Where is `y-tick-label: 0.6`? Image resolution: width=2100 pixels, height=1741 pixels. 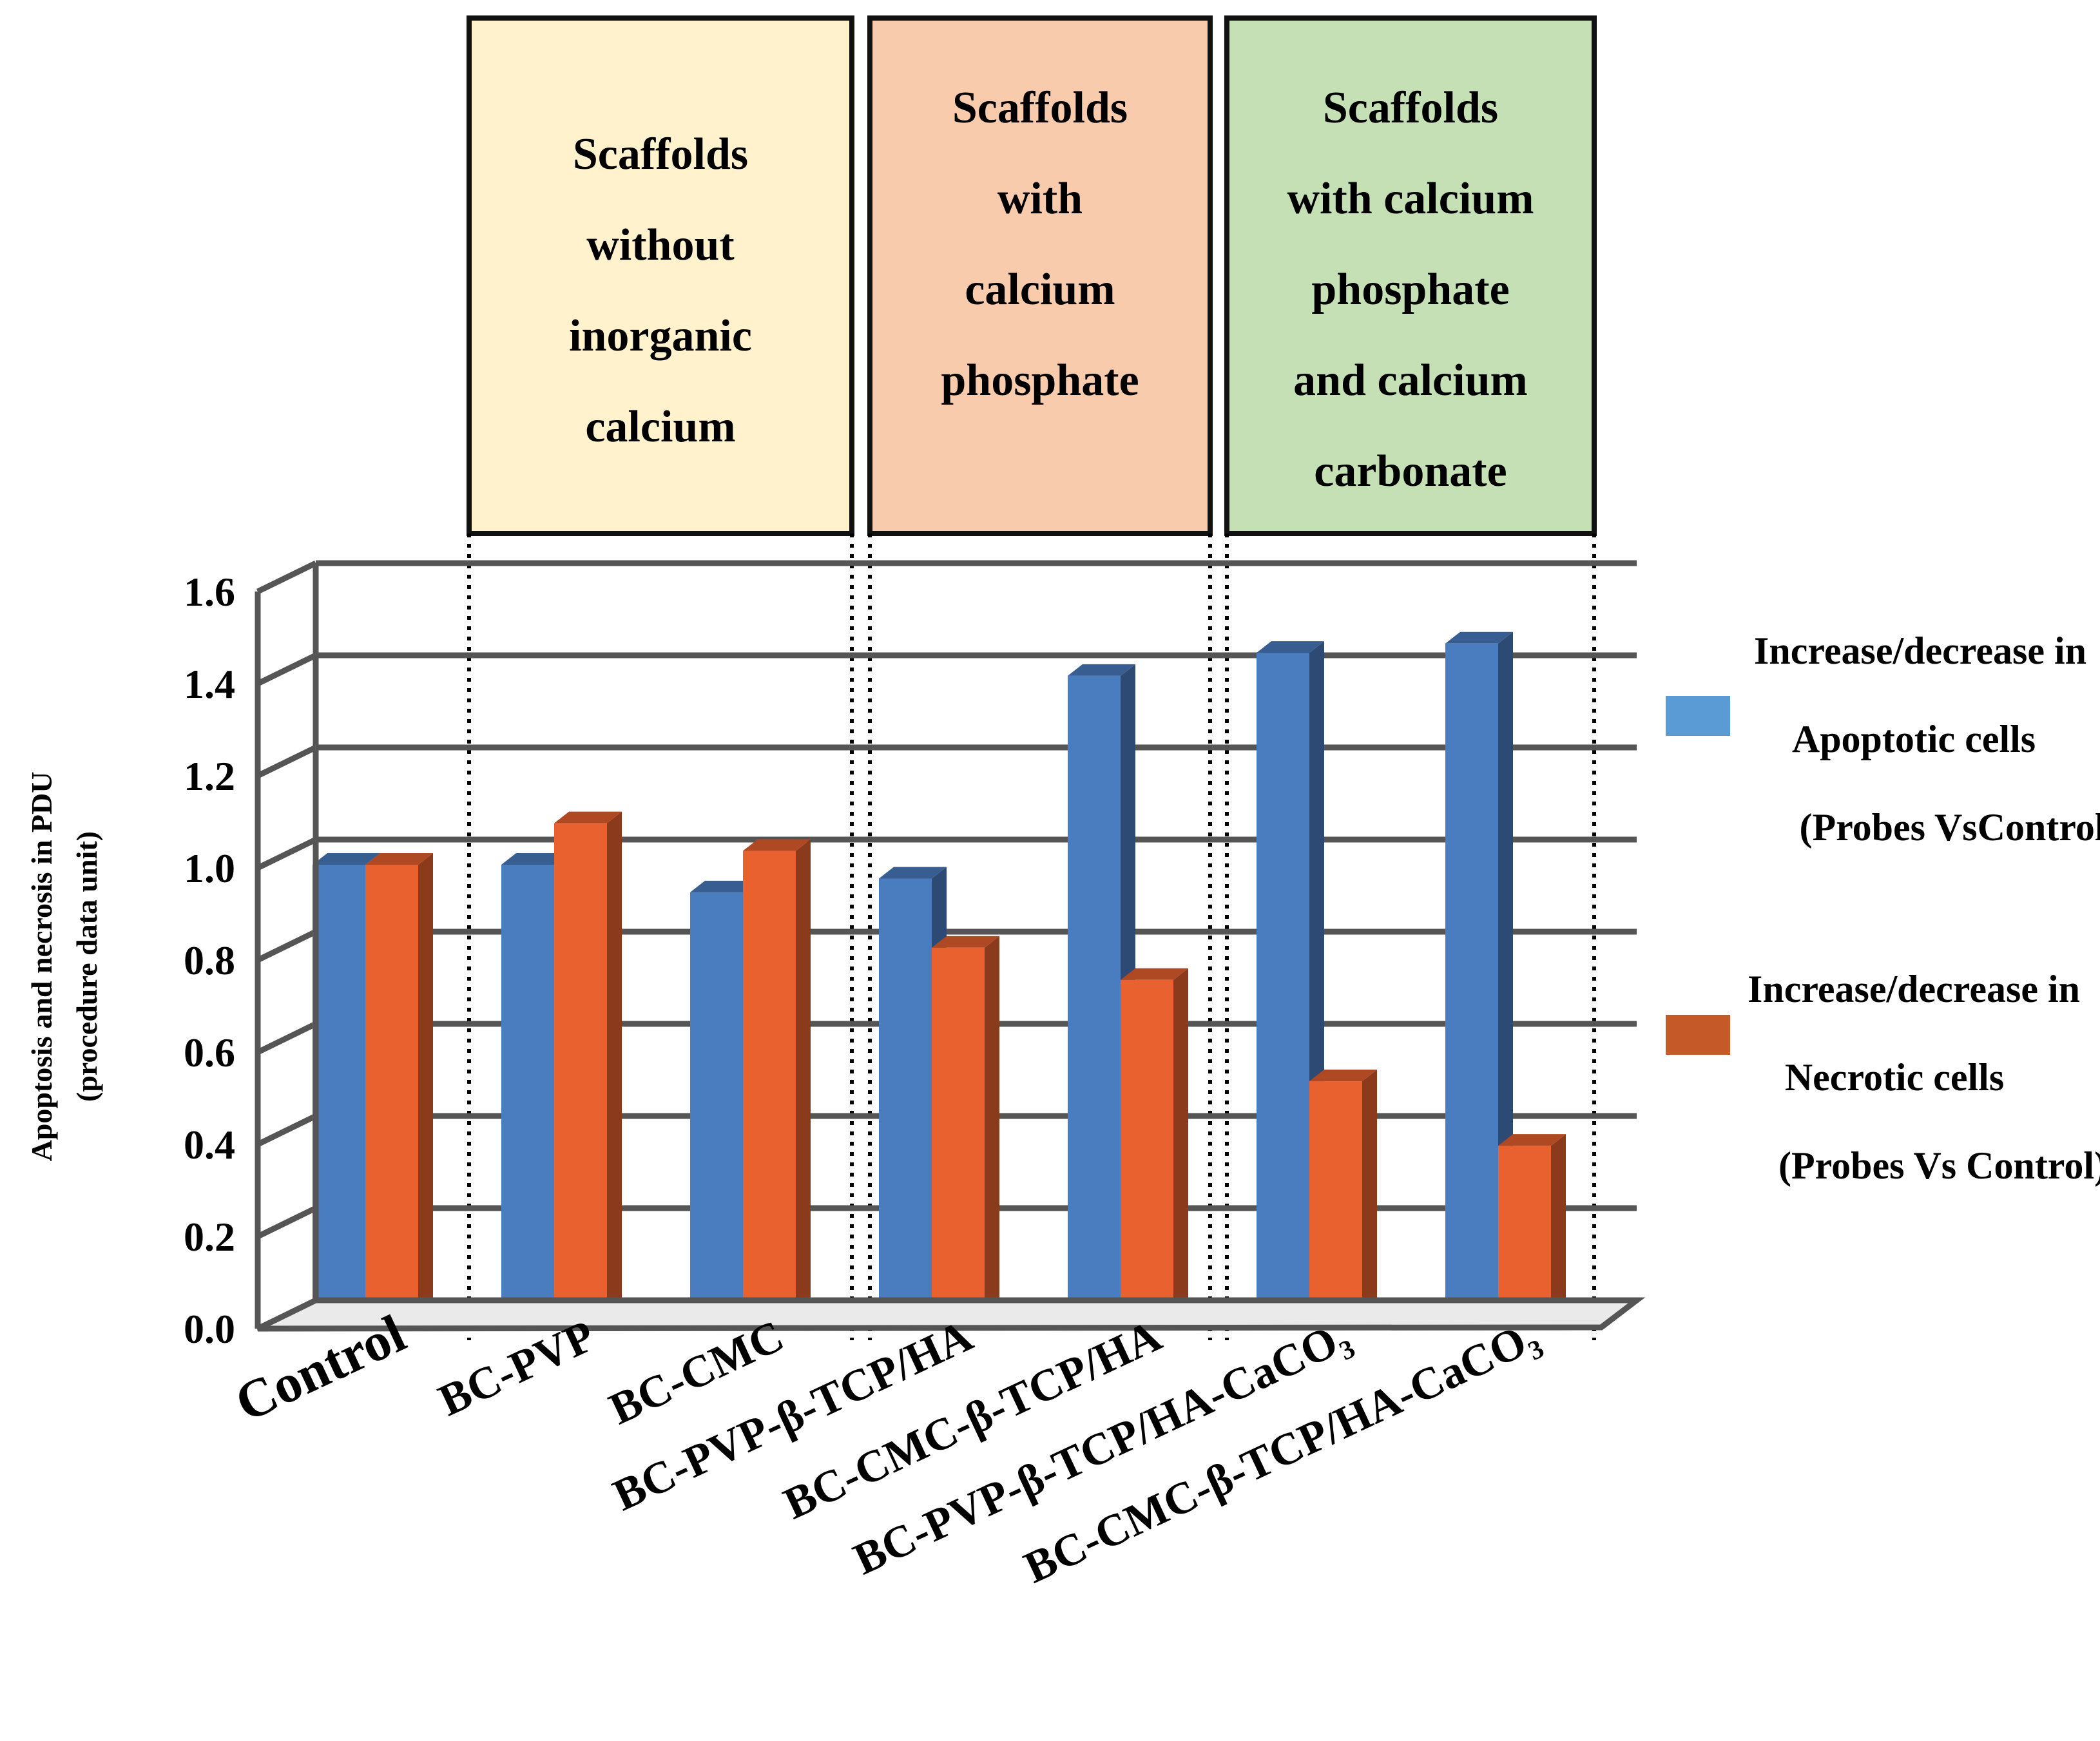
y-tick-label: 0.6 is located at coordinates (209, 1052).